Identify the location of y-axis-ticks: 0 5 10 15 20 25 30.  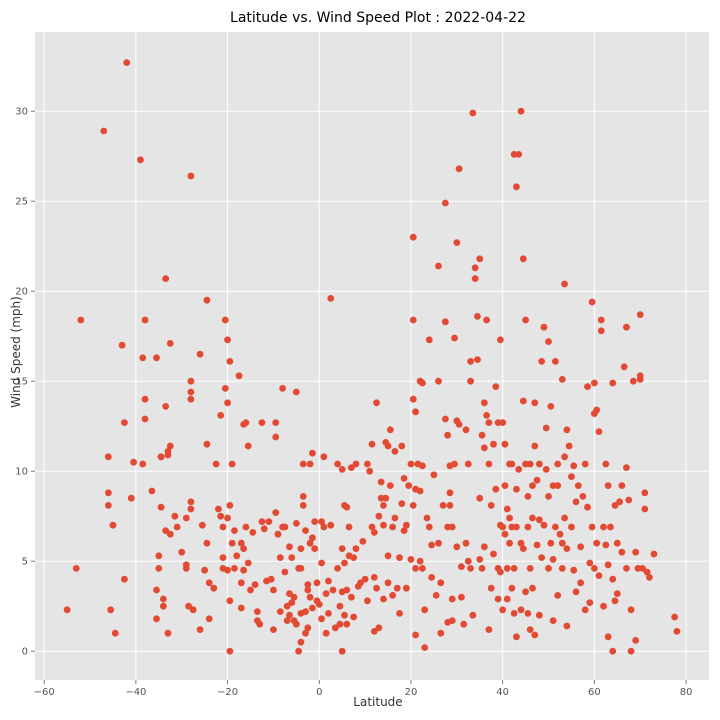
(25, 382).